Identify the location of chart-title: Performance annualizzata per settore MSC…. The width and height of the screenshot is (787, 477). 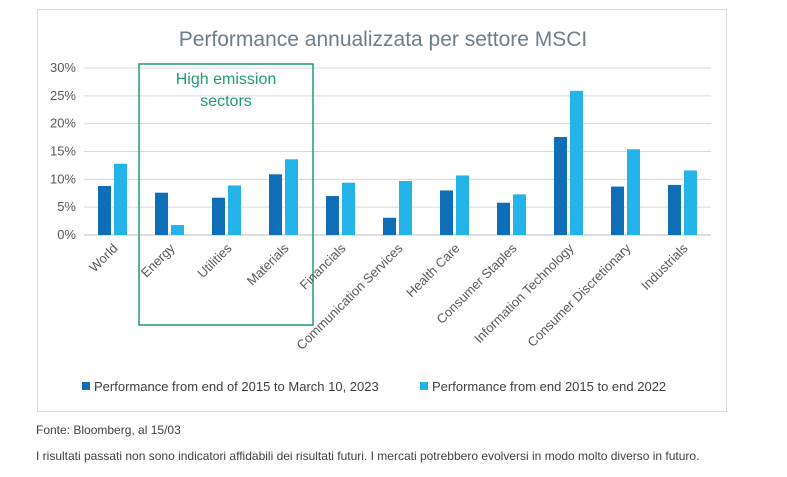
(383, 39).